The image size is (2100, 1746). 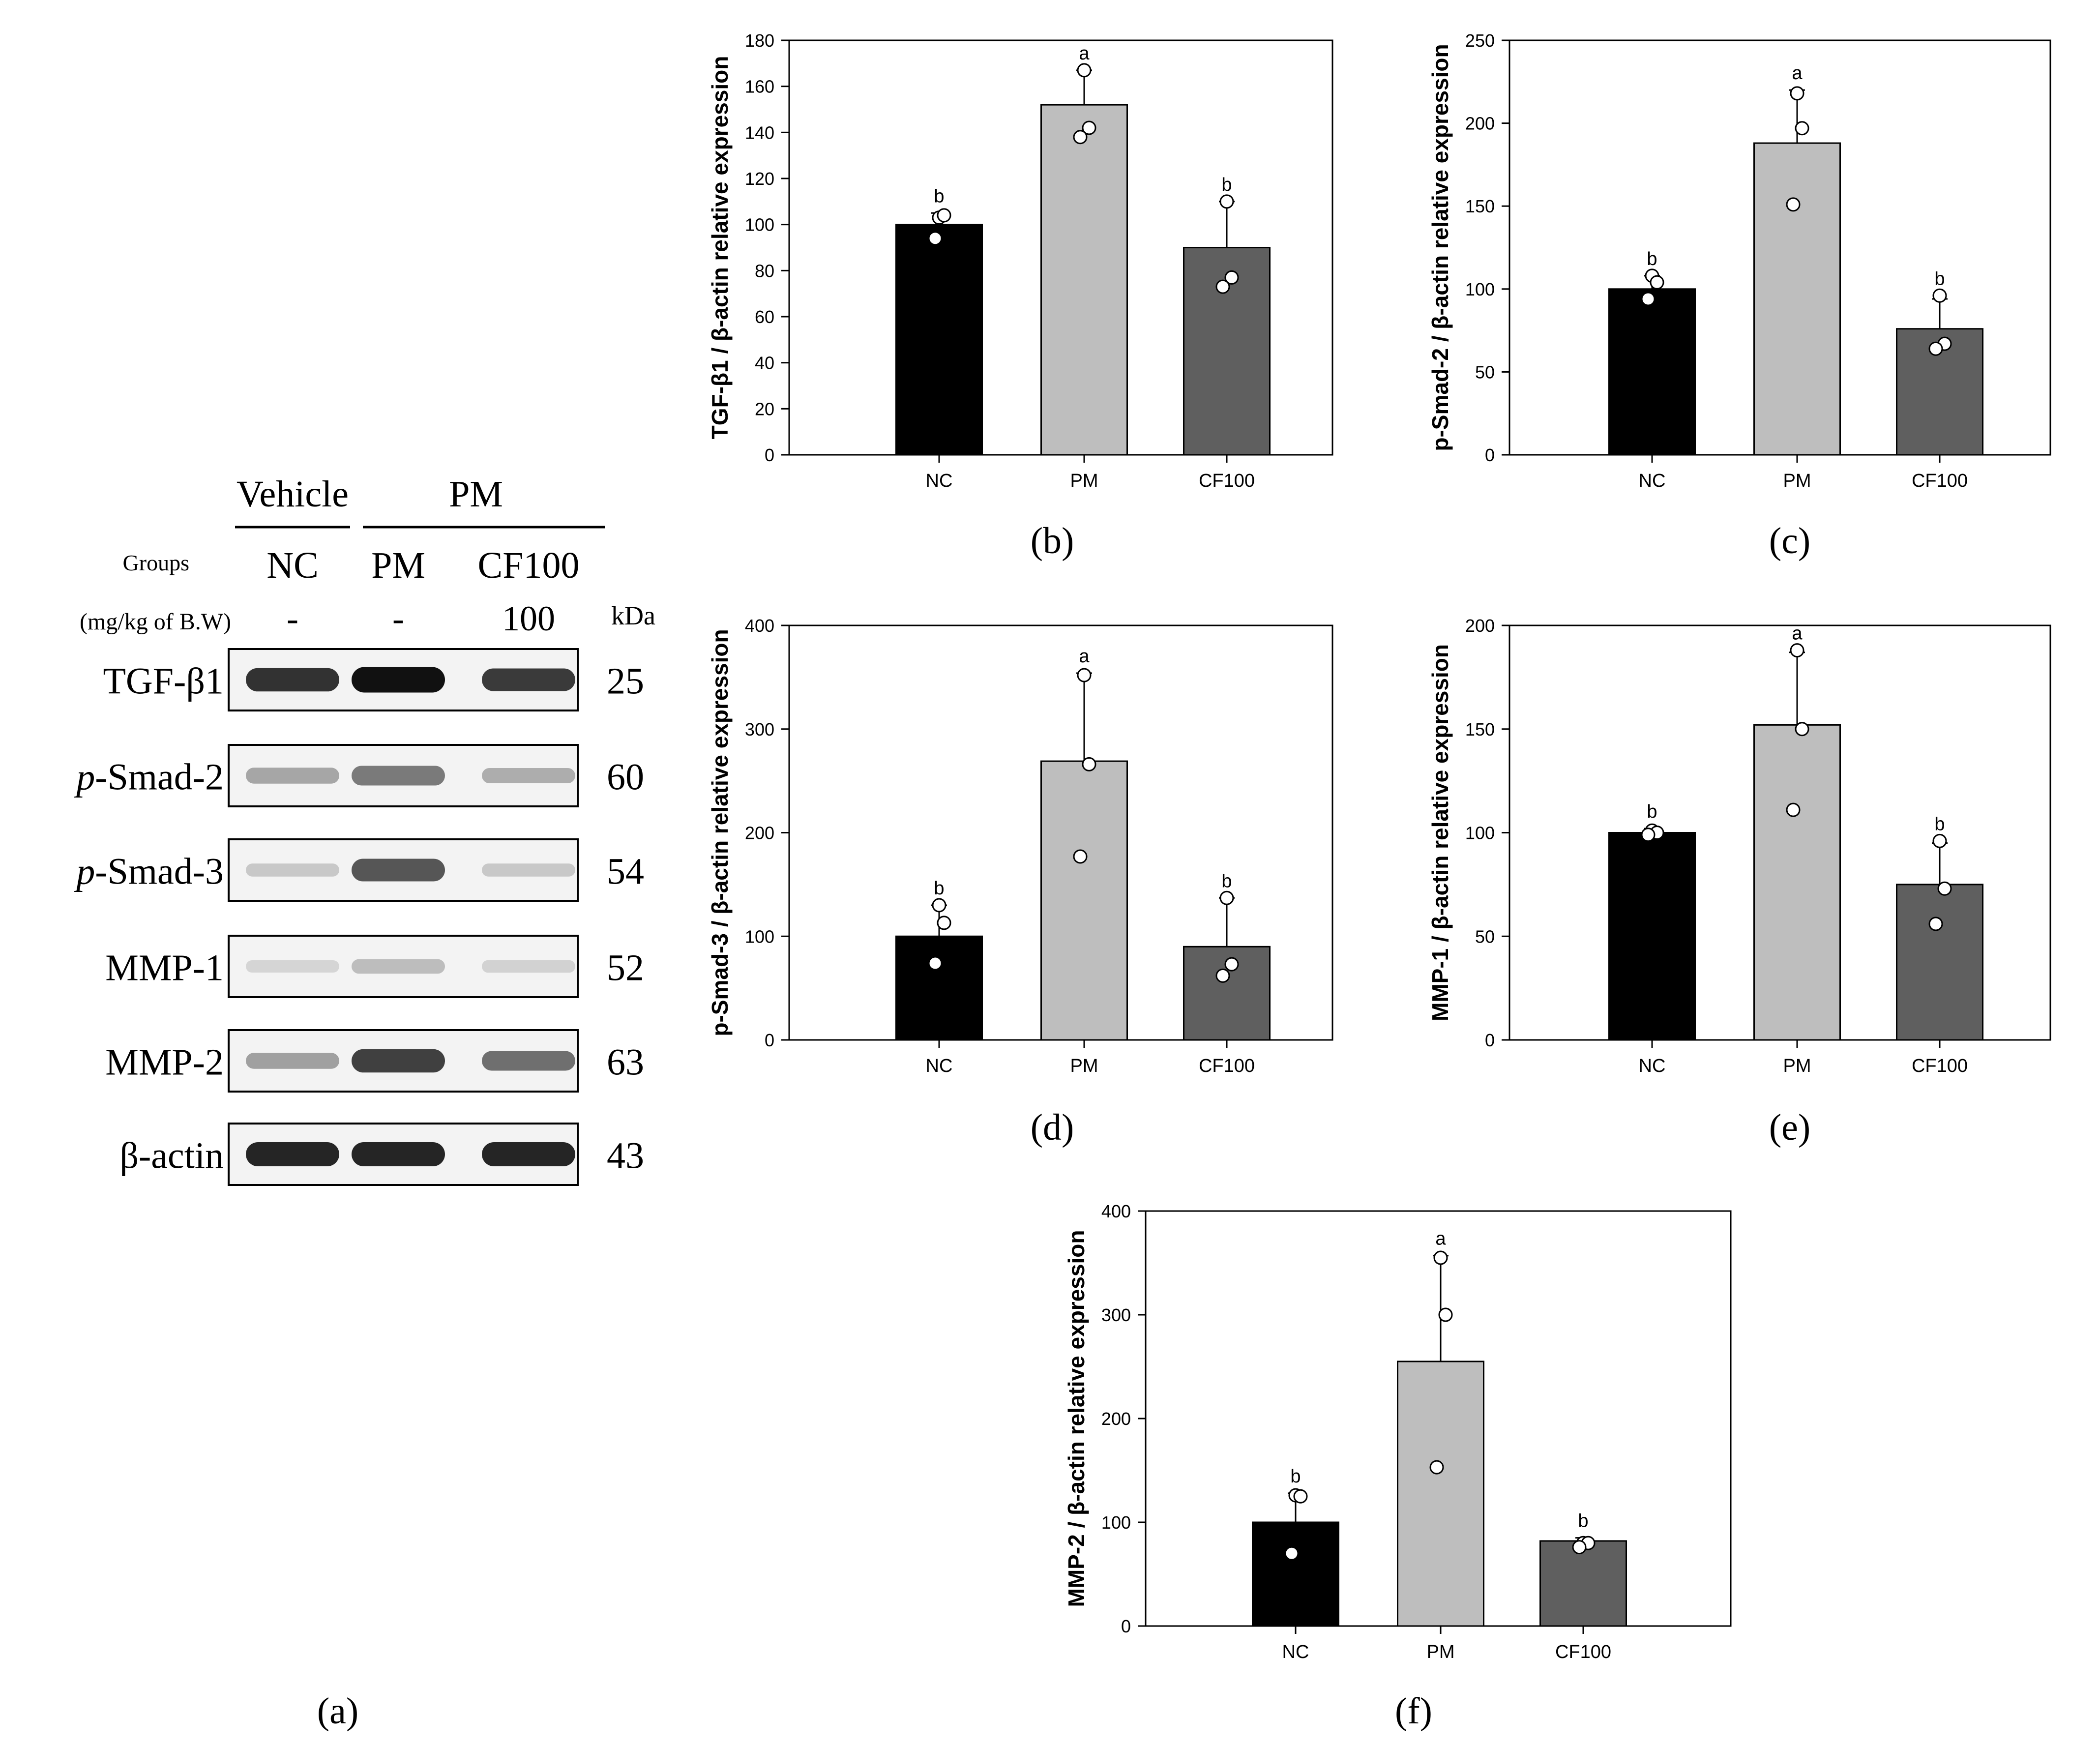 I want to click on panel-label: (f), so click(x=1414, y=1711).